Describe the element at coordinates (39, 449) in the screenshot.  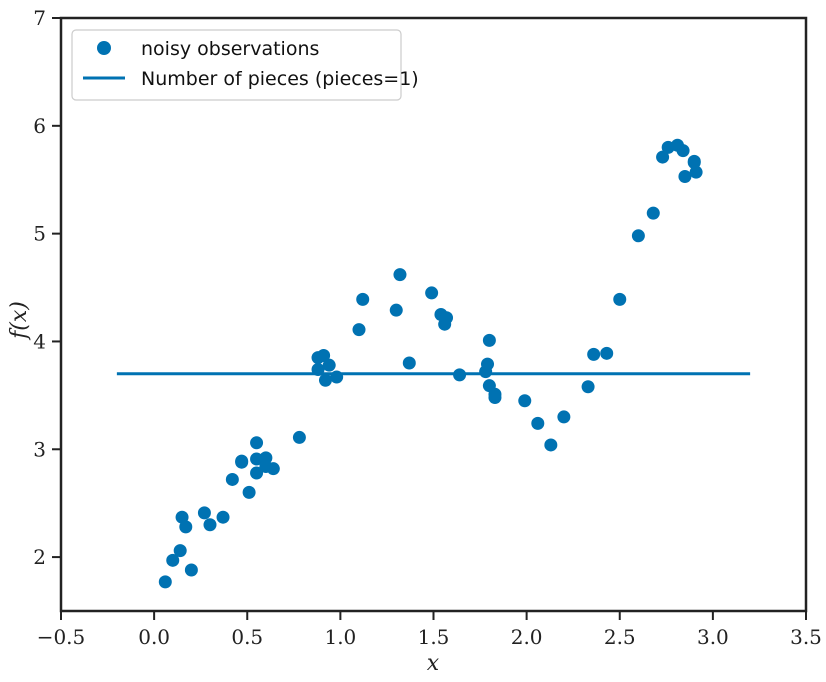
I see `y-tick-label: 3` at that location.